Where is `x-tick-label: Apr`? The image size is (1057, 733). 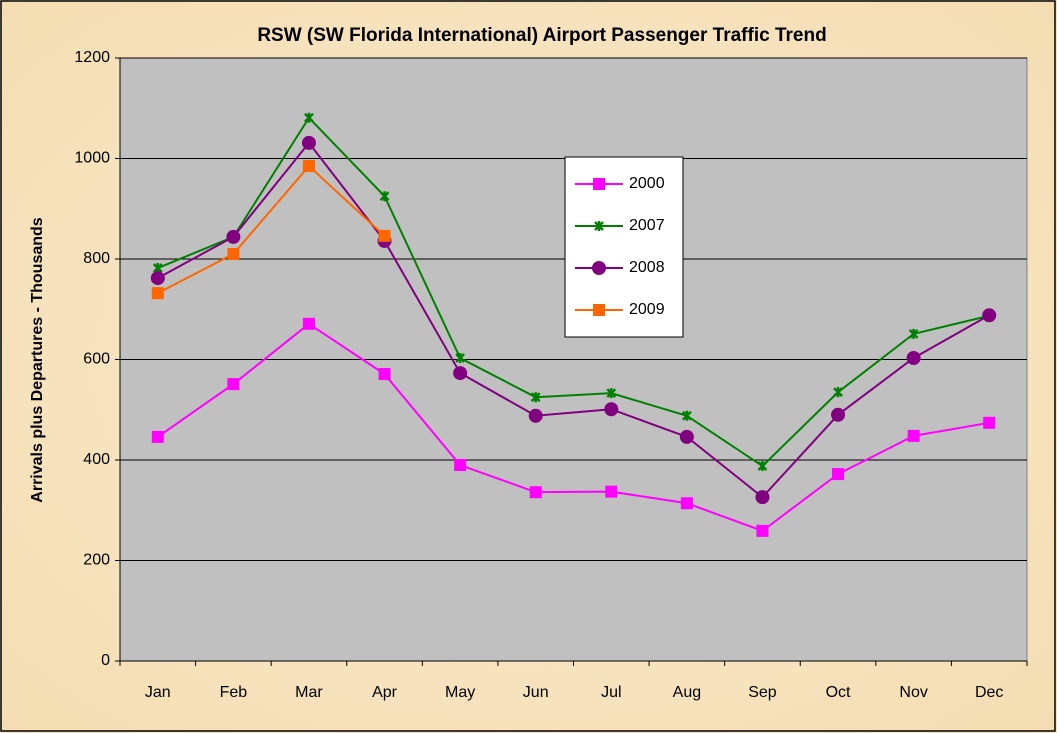
x-tick-label: Apr is located at coordinates (385, 692).